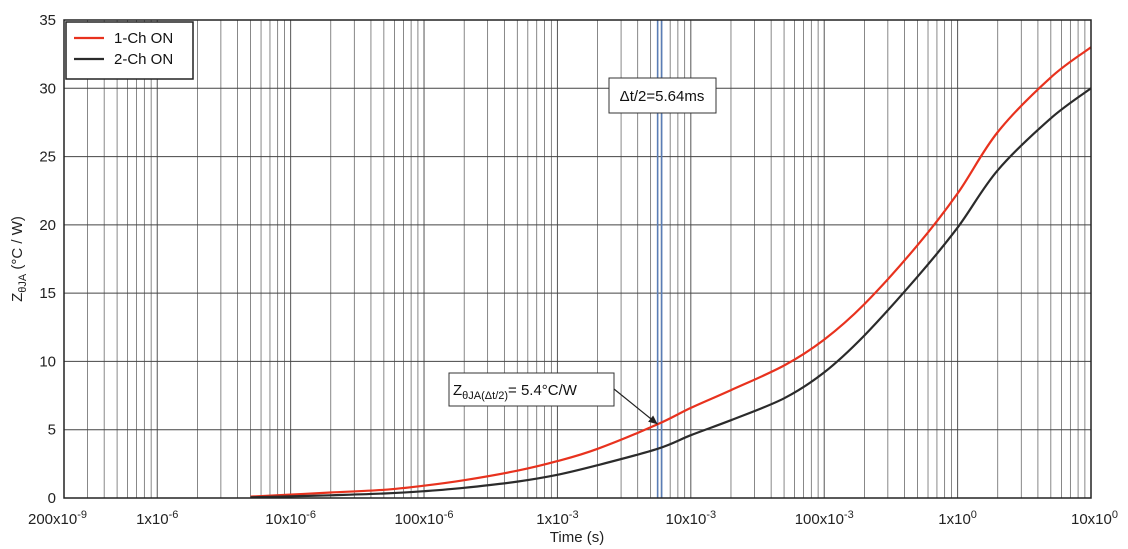 Image resolution: width=1128 pixels, height=549 pixels. Describe the element at coordinates (957, 518) in the screenshot. I see `x-tick-label: 1x100` at that location.